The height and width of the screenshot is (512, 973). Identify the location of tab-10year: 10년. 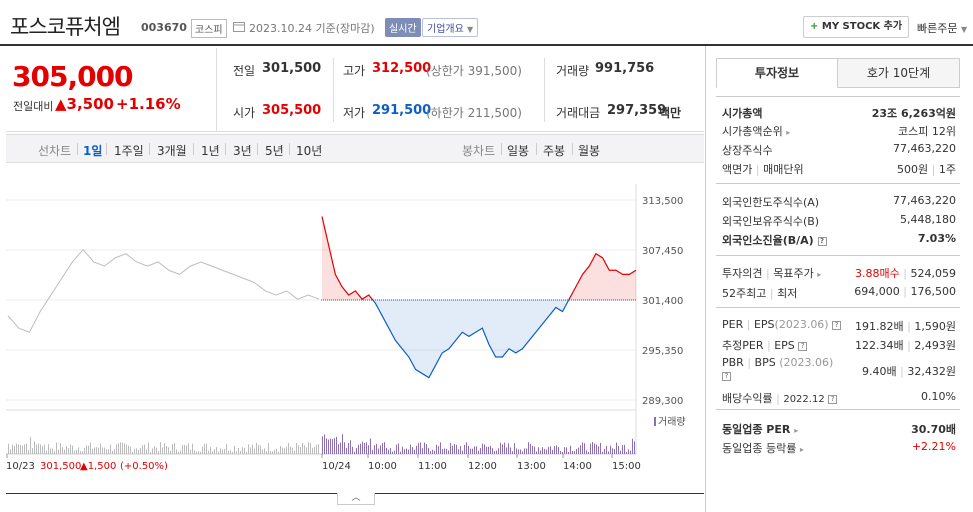
(309, 151).